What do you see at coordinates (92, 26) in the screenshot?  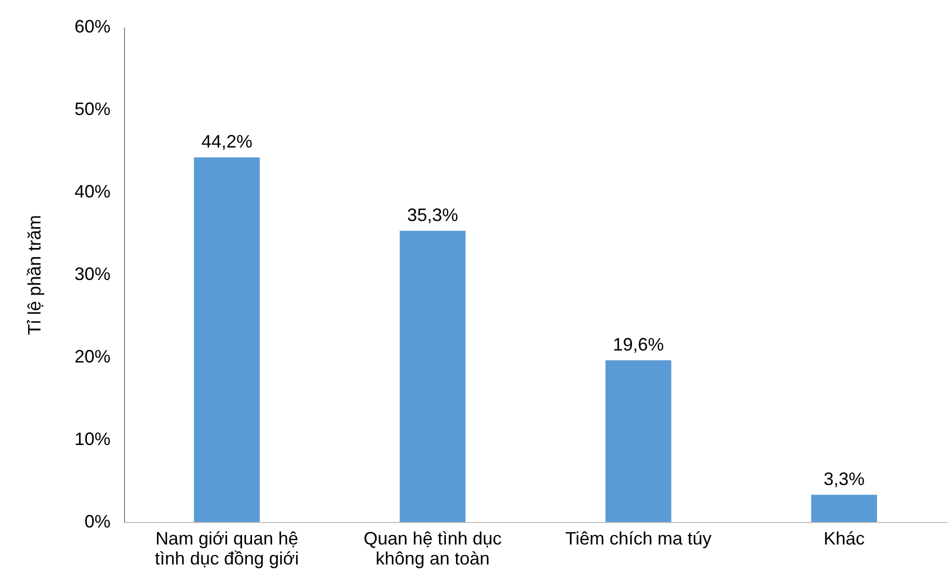 I see `y-tick-label: 60%` at bounding box center [92, 26].